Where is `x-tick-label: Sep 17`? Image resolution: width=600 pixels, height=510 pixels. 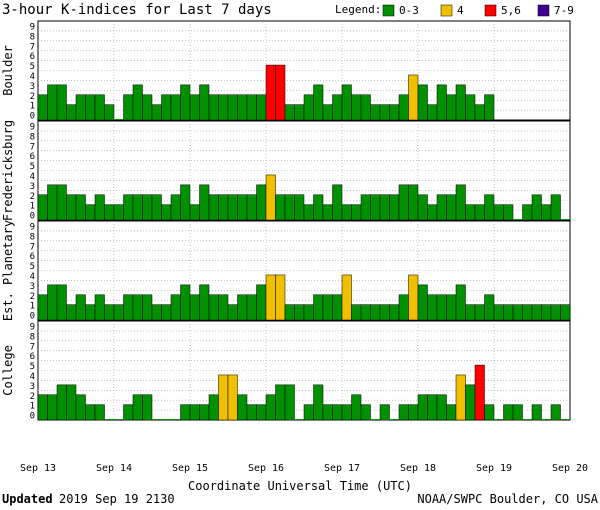
x-tick-label: Sep 17 is located at coordinates (342, 468).